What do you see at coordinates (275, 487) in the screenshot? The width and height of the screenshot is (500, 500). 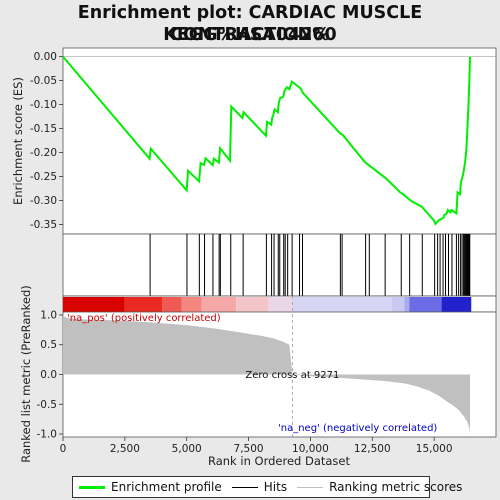 I see `legend-label-hits: Hits` at bounding box center [275, 487].